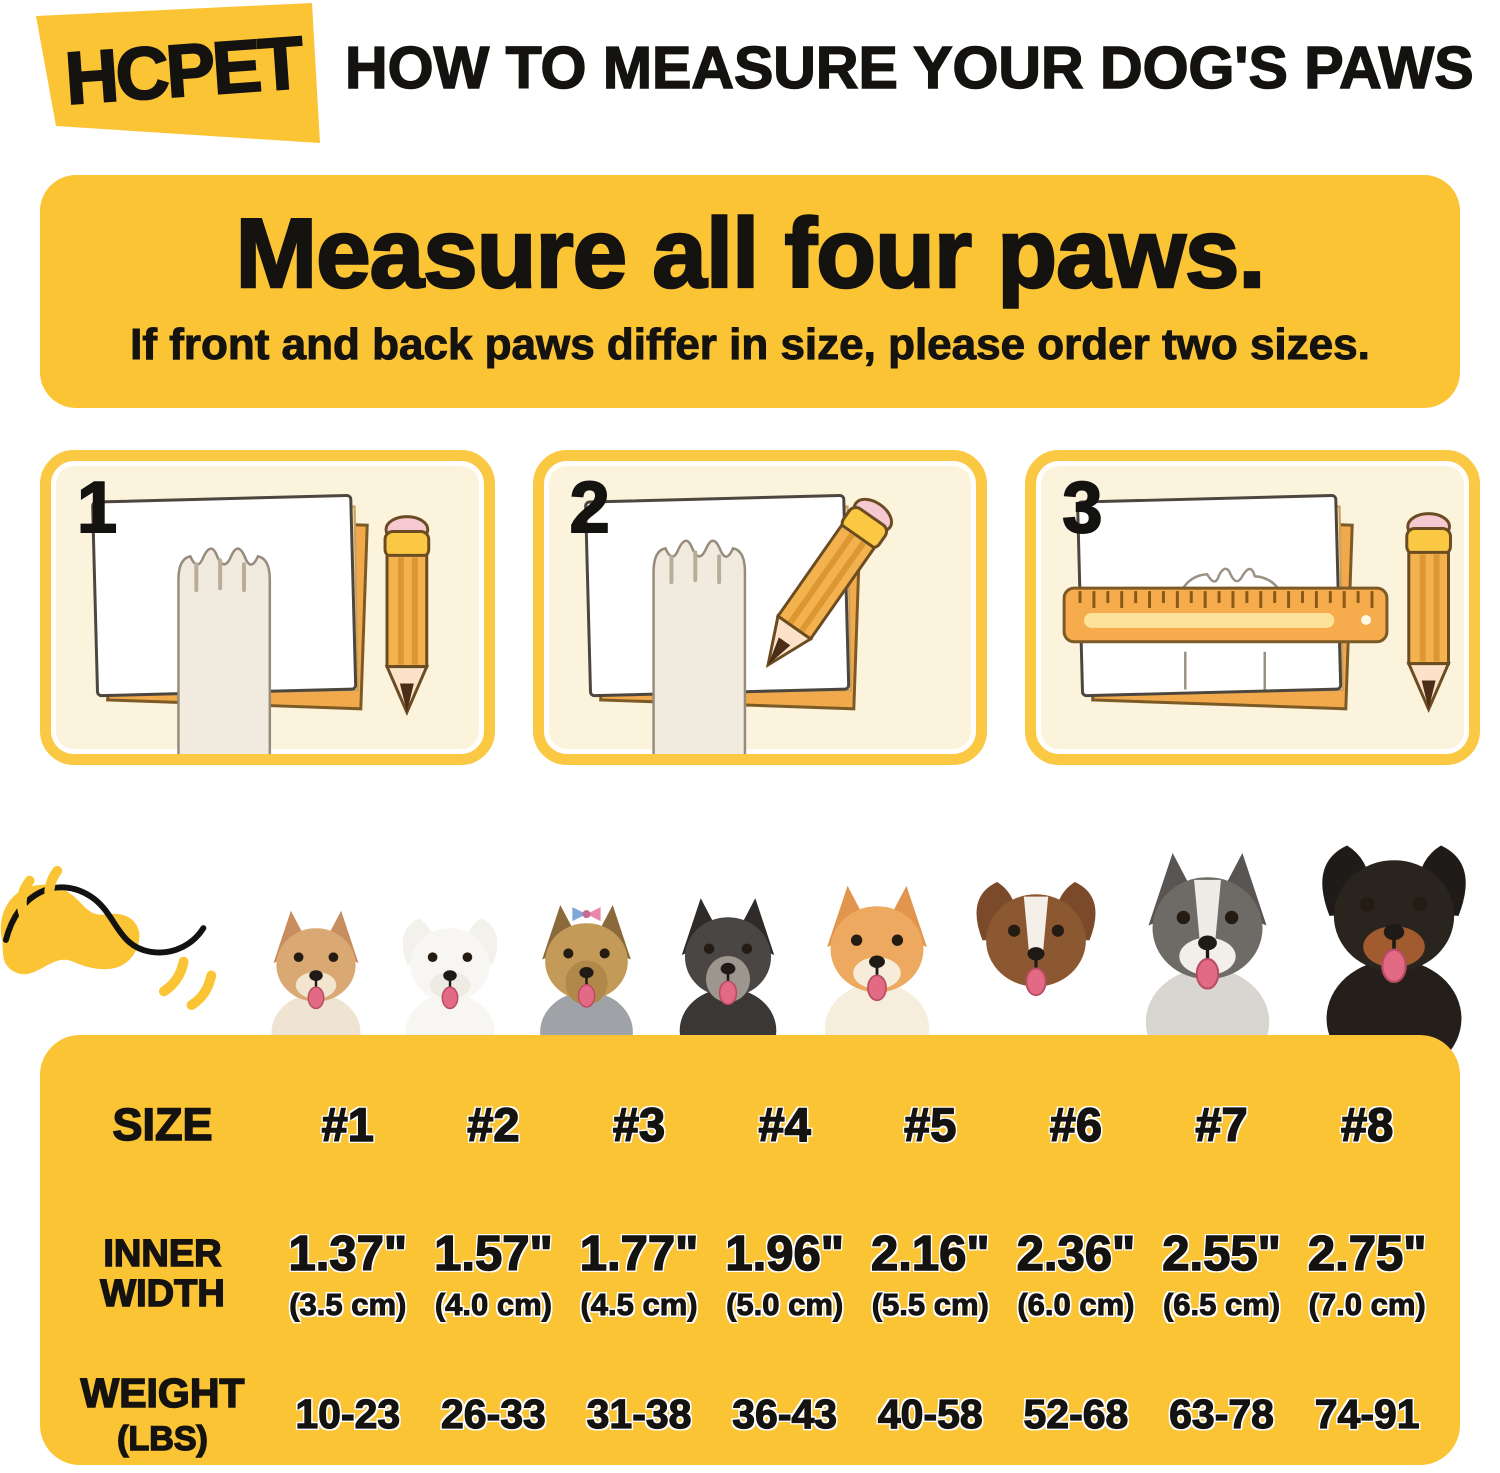 The image size is (1500, 1473). Describe the element at coordinates (1367, 1274) in the screenshot. I see `inner-width-col-8: 2.75" (7.0 cm)` at that location.